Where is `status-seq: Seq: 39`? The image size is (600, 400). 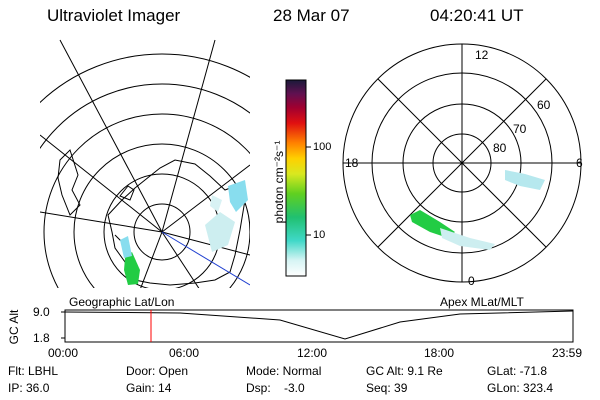 status-seq: Seq: 39 is located at coordinates (387, 388).